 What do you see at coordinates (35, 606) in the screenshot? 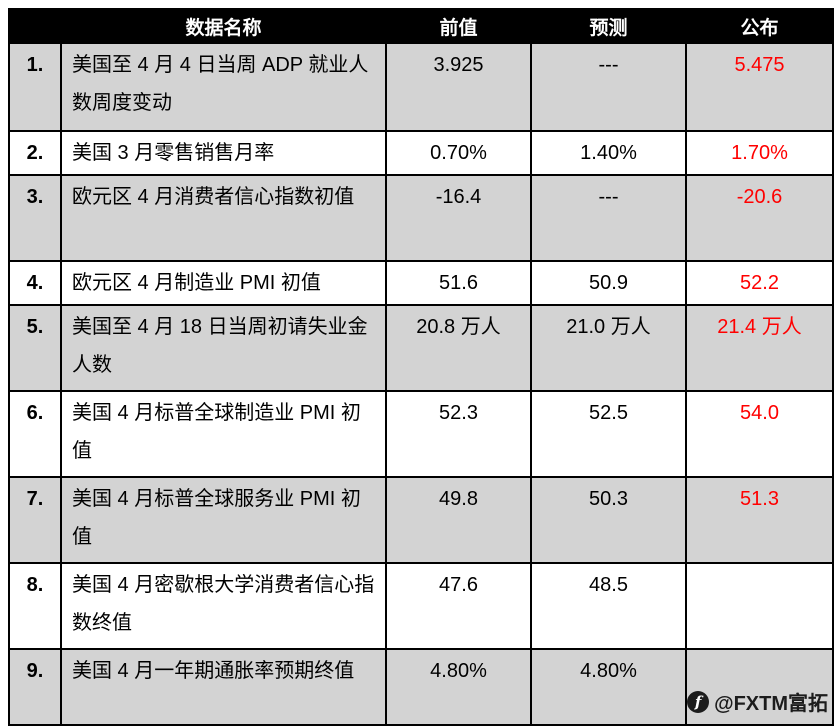
I see `row-index: 8.` at bounding box center [35, 606].